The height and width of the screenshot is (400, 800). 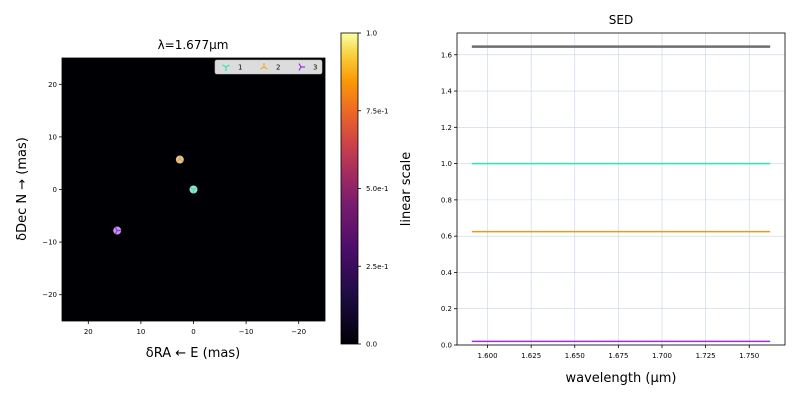 I want to click on legend: 1 2 3, so click(x=268, y=67).